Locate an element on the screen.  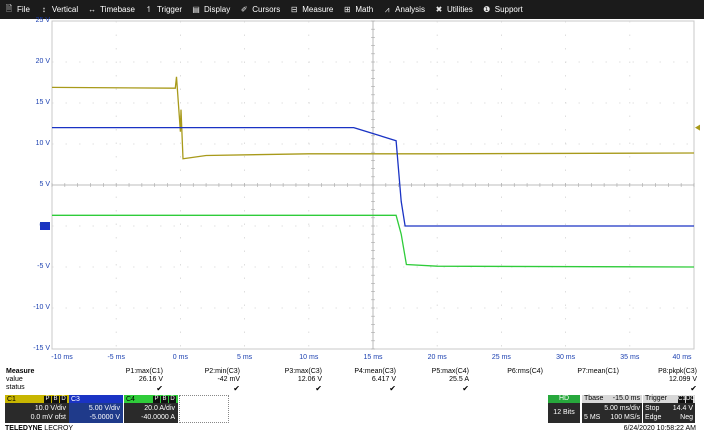
trigger-label: Trigger is located at coordinates (656, 398).